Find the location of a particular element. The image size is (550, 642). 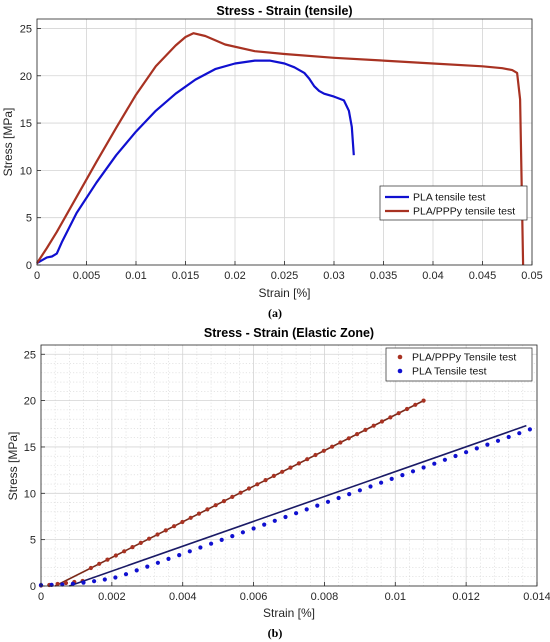

panel-b-x-label: Strain [%] is located at coordinates (289, 613).